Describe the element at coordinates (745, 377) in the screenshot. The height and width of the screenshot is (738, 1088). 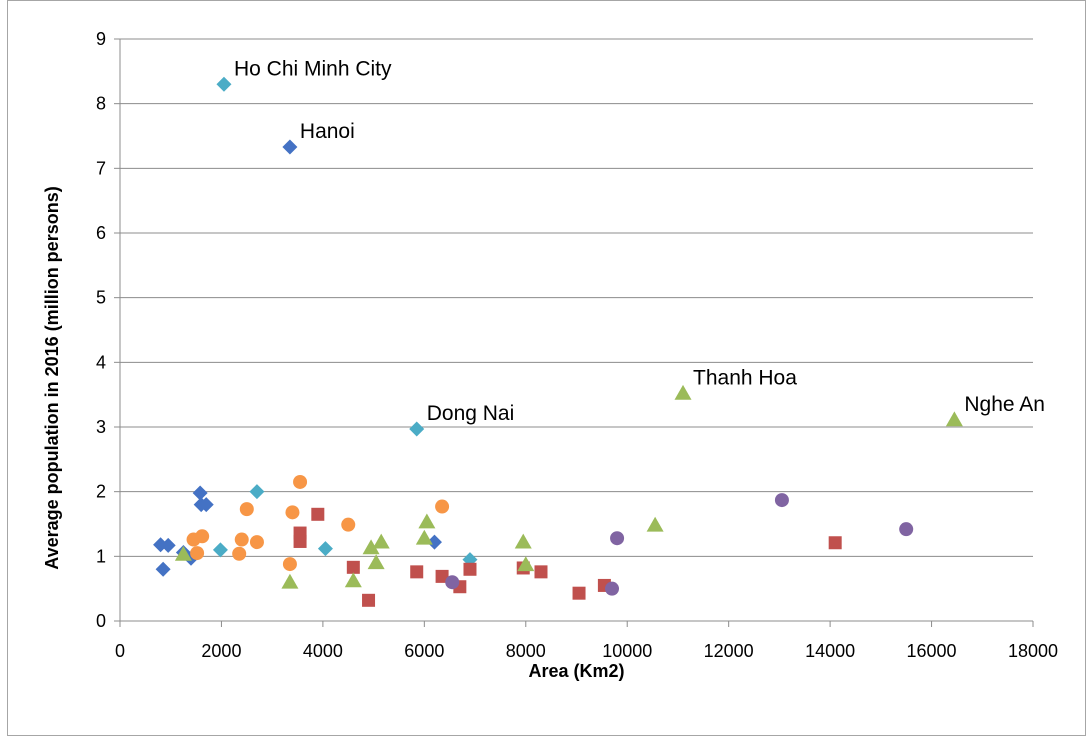
I see `point-annotation: Thanh Hoa` at that location.